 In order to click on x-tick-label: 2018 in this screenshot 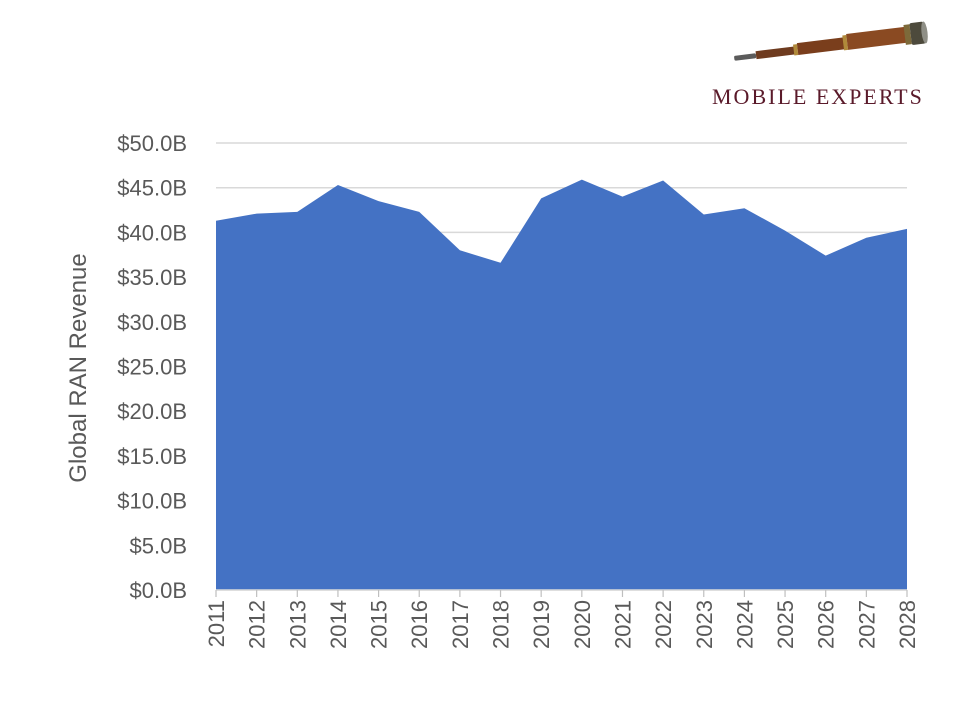, I will do `click(501, 624)`.